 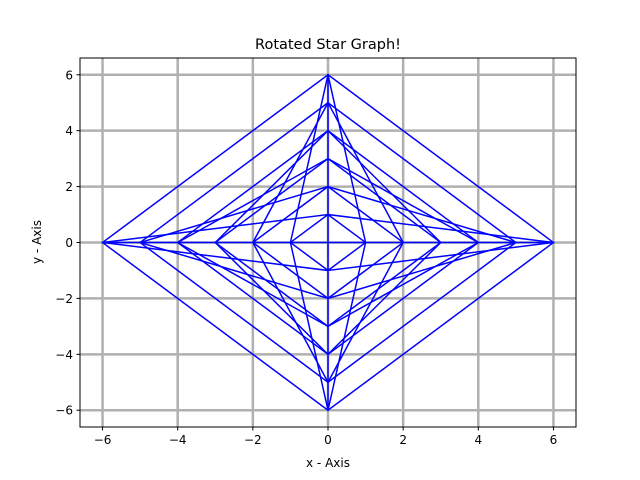 What do you see at coordinates (69, 131) in the screenshot?
I see `y-tick-label: 4` at bounding box center [69, 131].